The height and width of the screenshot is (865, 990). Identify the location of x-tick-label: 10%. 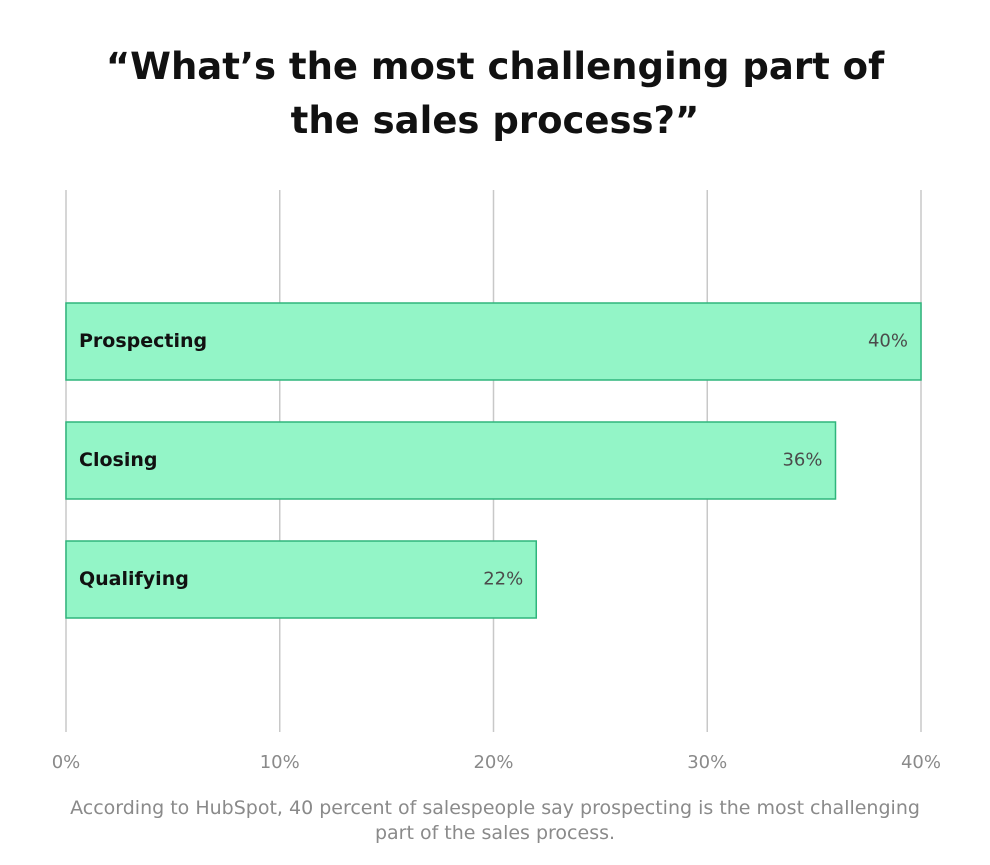
(280, 762).